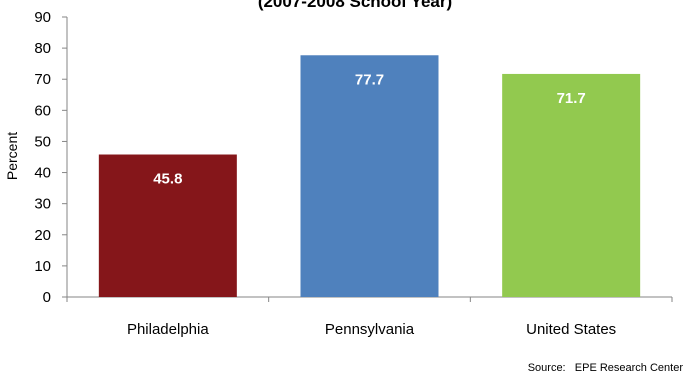  Describe the element at coordinates (47, 297) in the screenshot. I see `y-tick-label: 0` at that location.